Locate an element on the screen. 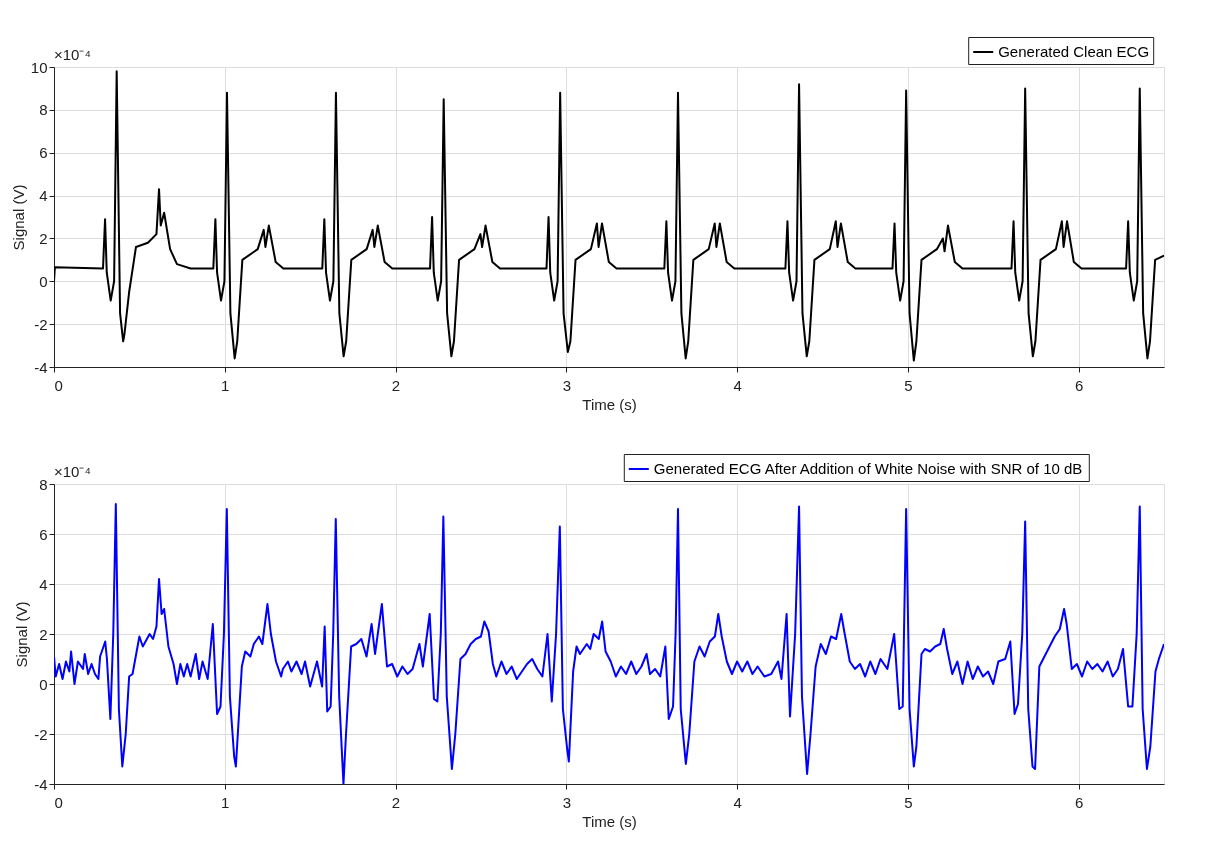 Image resolution: width=1227 pixels, height=867 pixels. legend-label: Generated ECG After Addition of White Noise with SNR of 10 dB is located at coordinates (868, 468).